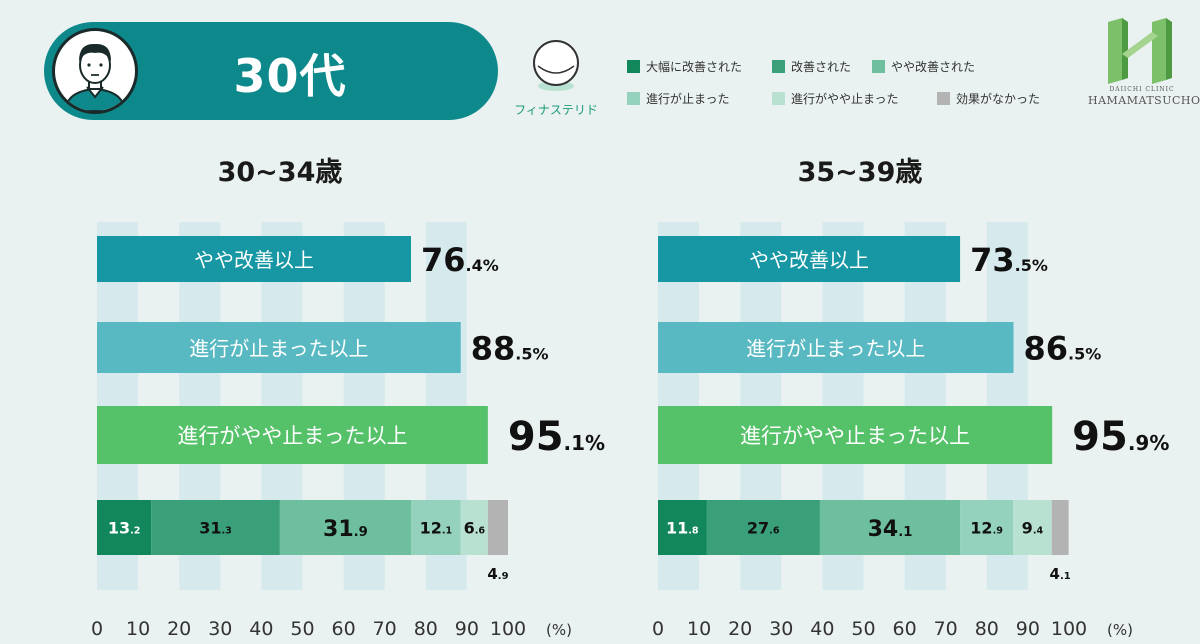  I want to click on chart-title-right: 35~39歳, so click(860, 172).